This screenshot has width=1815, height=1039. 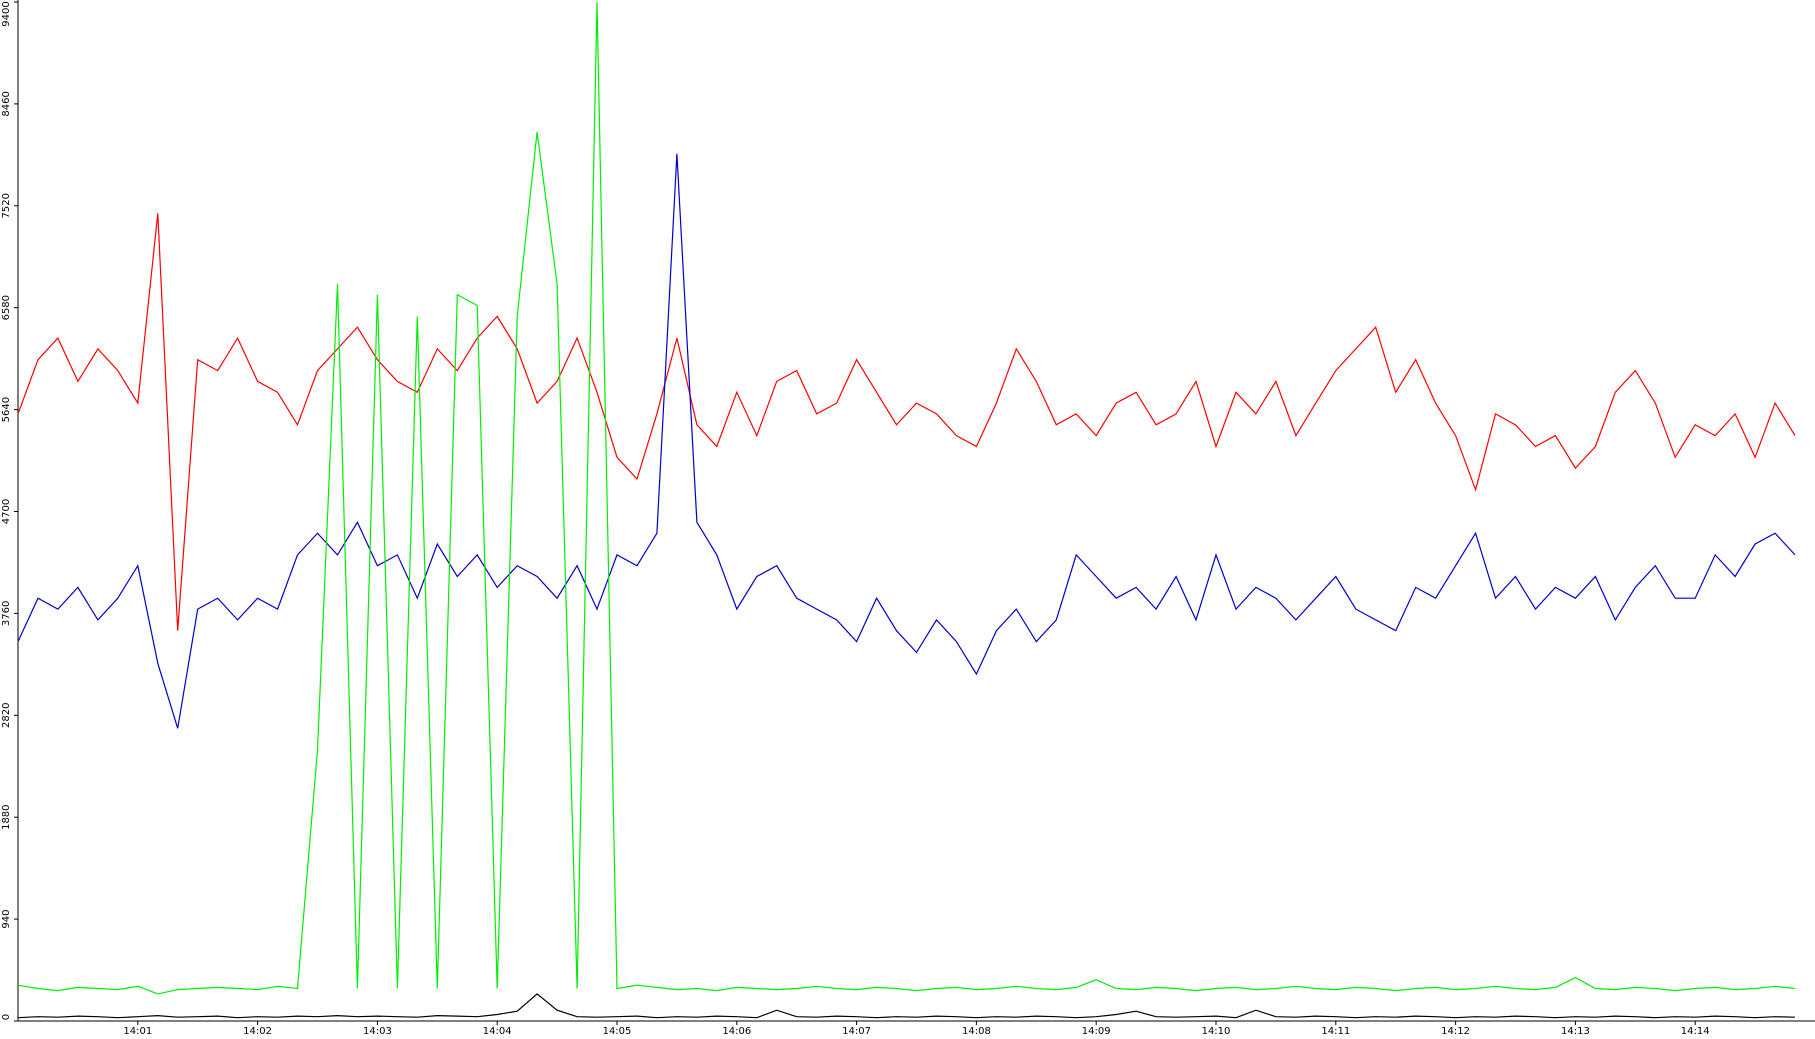 I want to click on x-tick-label: 14:04, so click(x=497, y=1031).